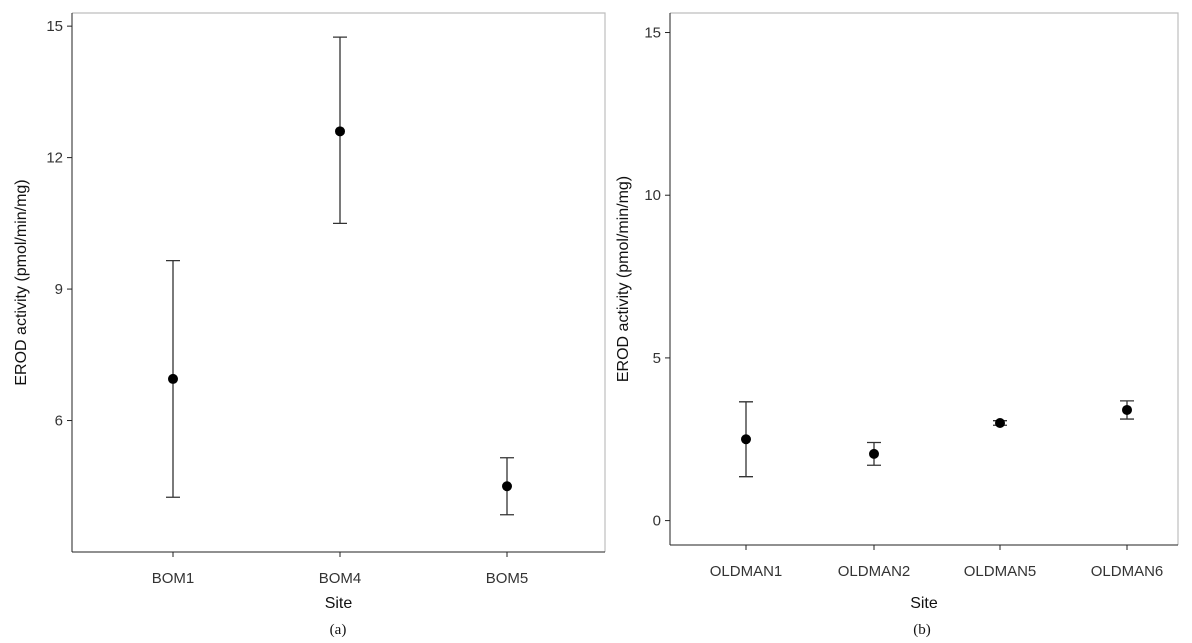 The height and width of the screenshot is (643, 1192). What do you see at coordinates (922, 630) in the screenshot?
I see `panel-caption: (b)` at bounding box center [922, 630].